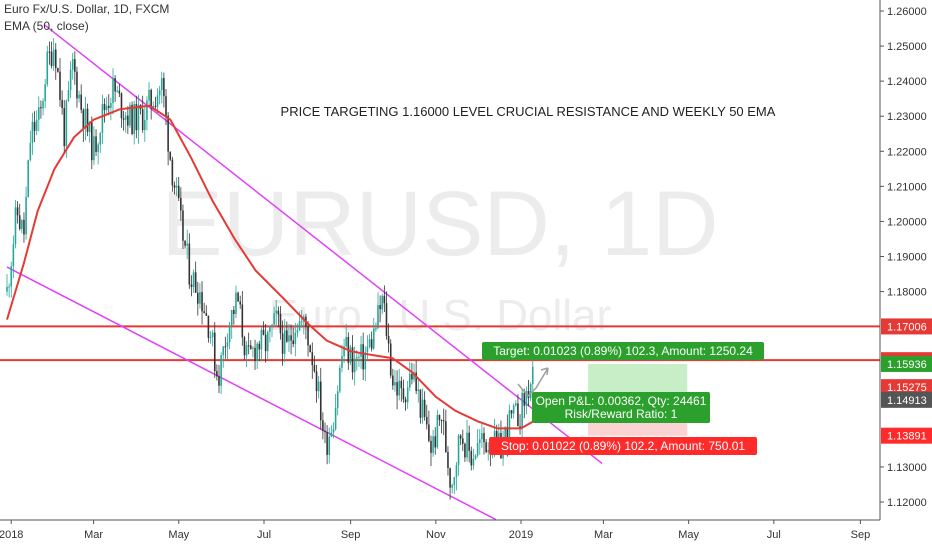  Describe the element at coordinates (907, 82) in the screenshot. I see `price-tick-label: 1.24000` at that location.